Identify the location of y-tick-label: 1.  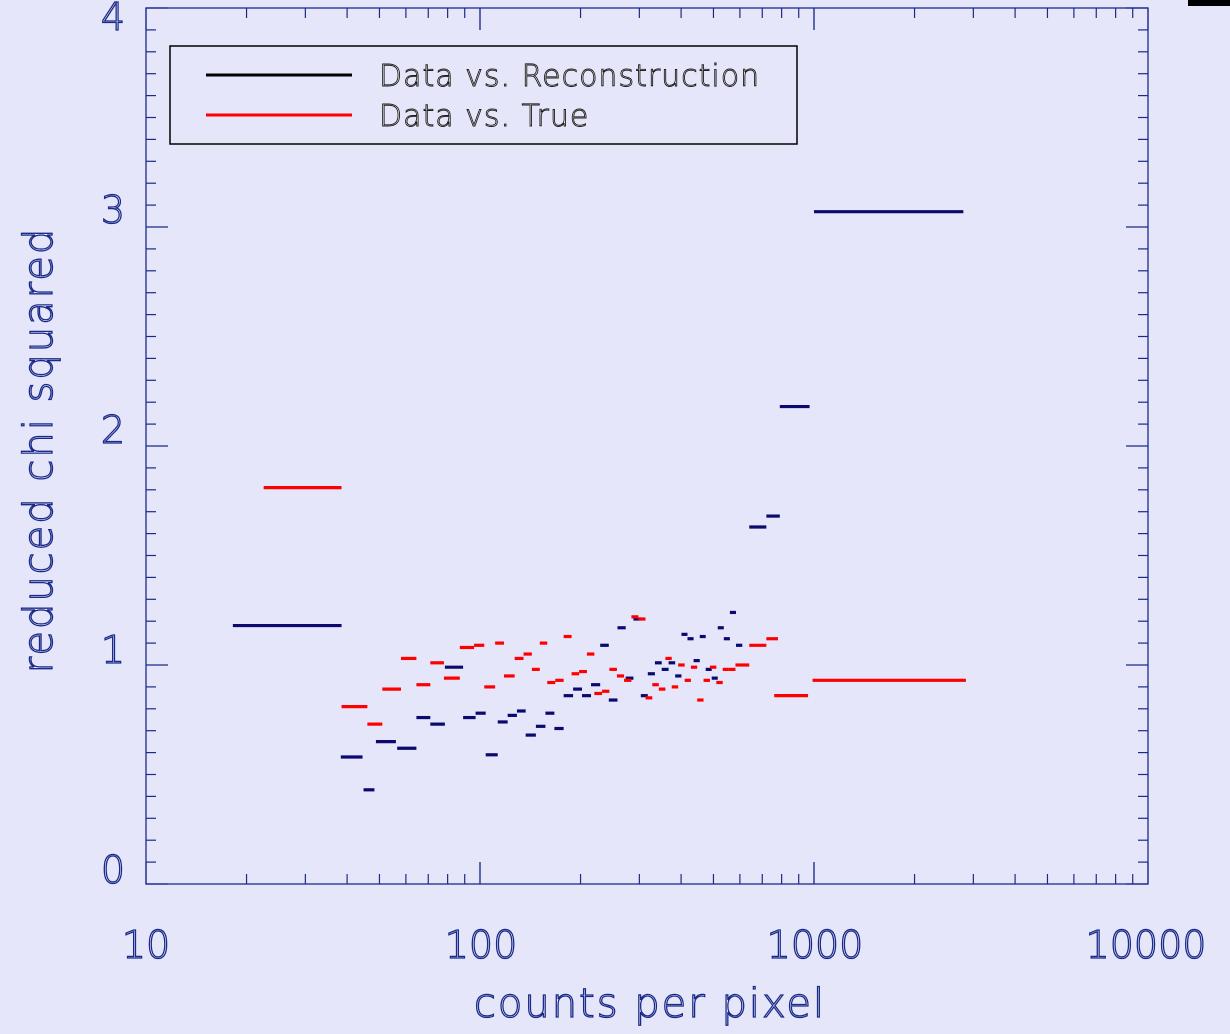
(113, 650).